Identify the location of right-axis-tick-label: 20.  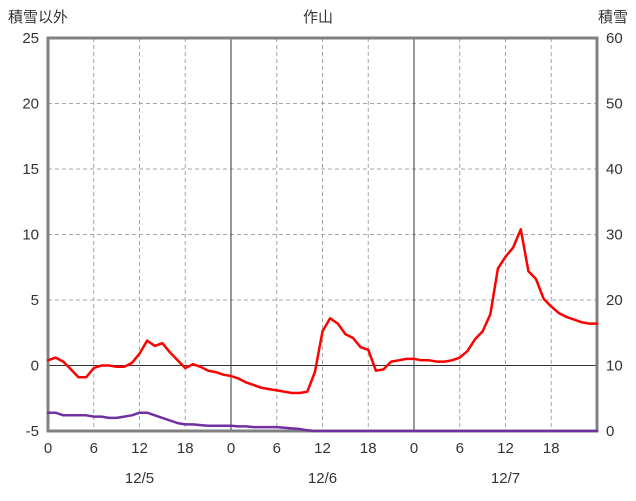
(614, 300).